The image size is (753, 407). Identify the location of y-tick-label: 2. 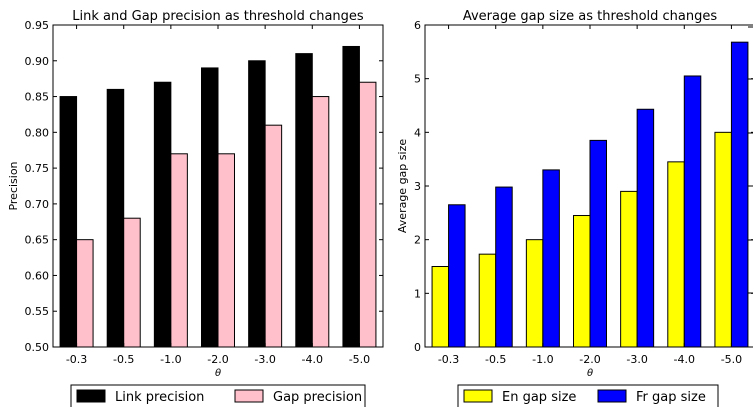
(417, 240).